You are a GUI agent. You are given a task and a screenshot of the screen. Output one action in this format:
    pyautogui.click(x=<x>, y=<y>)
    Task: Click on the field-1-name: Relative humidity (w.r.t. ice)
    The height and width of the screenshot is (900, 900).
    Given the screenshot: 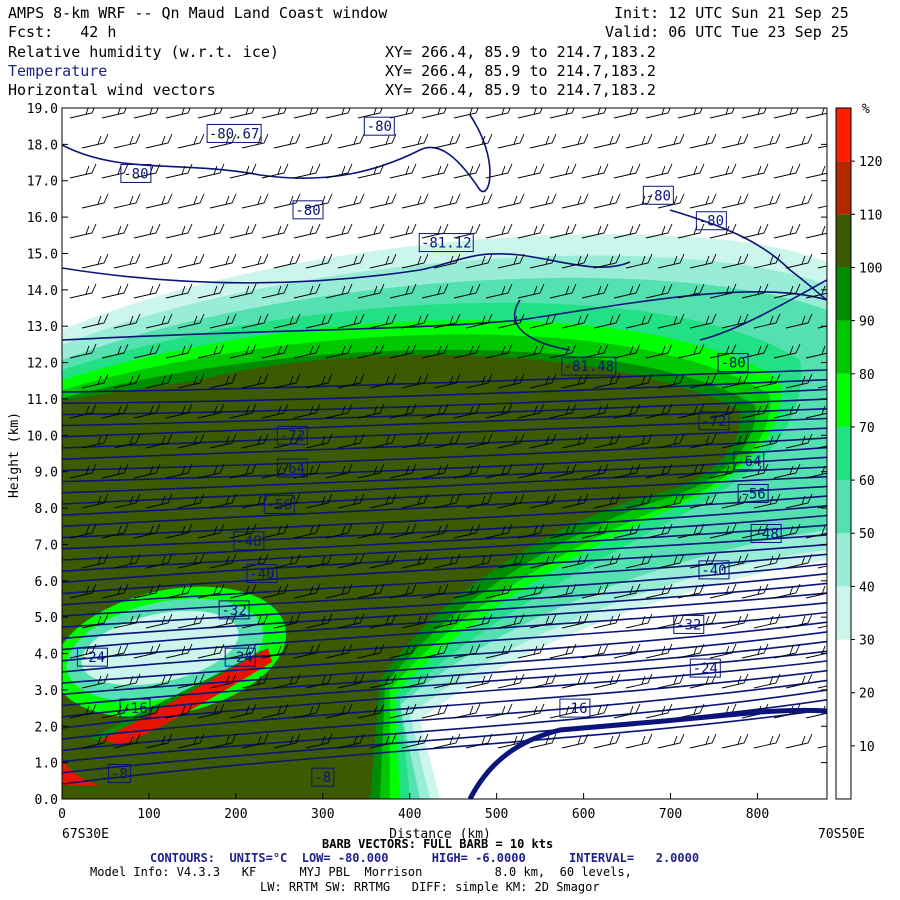 What is the action you would take?
    pyautogui.click(x=143, y=52)
    